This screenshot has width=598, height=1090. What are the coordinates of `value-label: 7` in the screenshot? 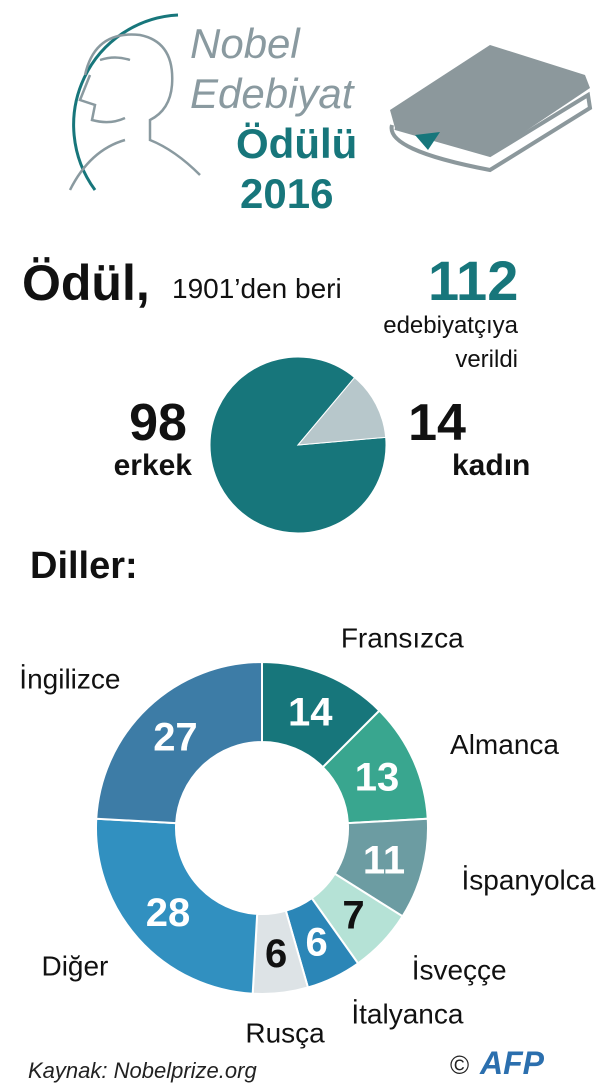 It's located at (353, 916).